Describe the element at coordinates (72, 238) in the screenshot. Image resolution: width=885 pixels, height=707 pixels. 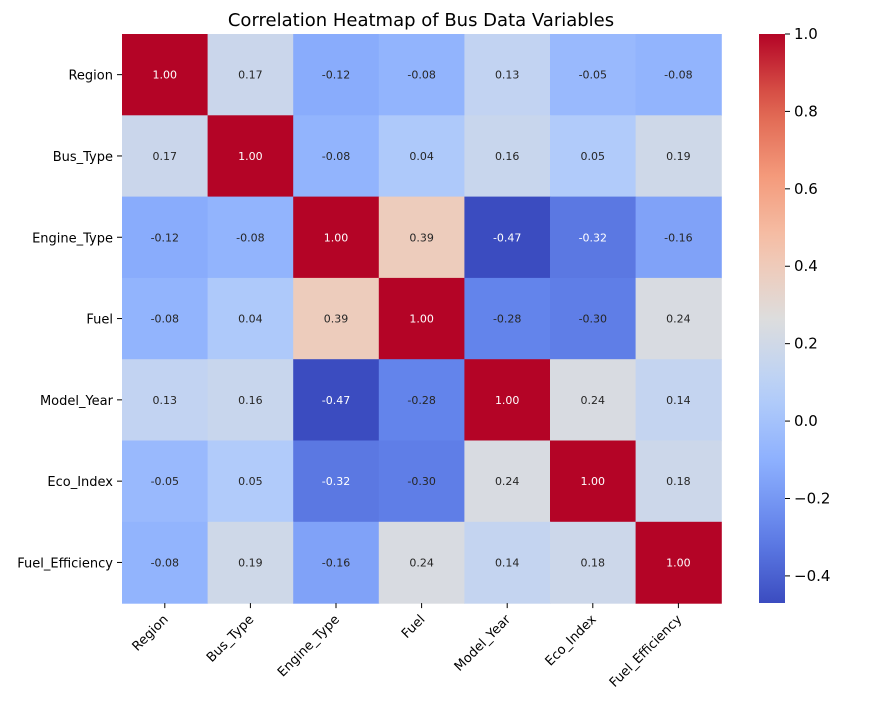
I see `y-tick-label: Engine_Type` at that location.